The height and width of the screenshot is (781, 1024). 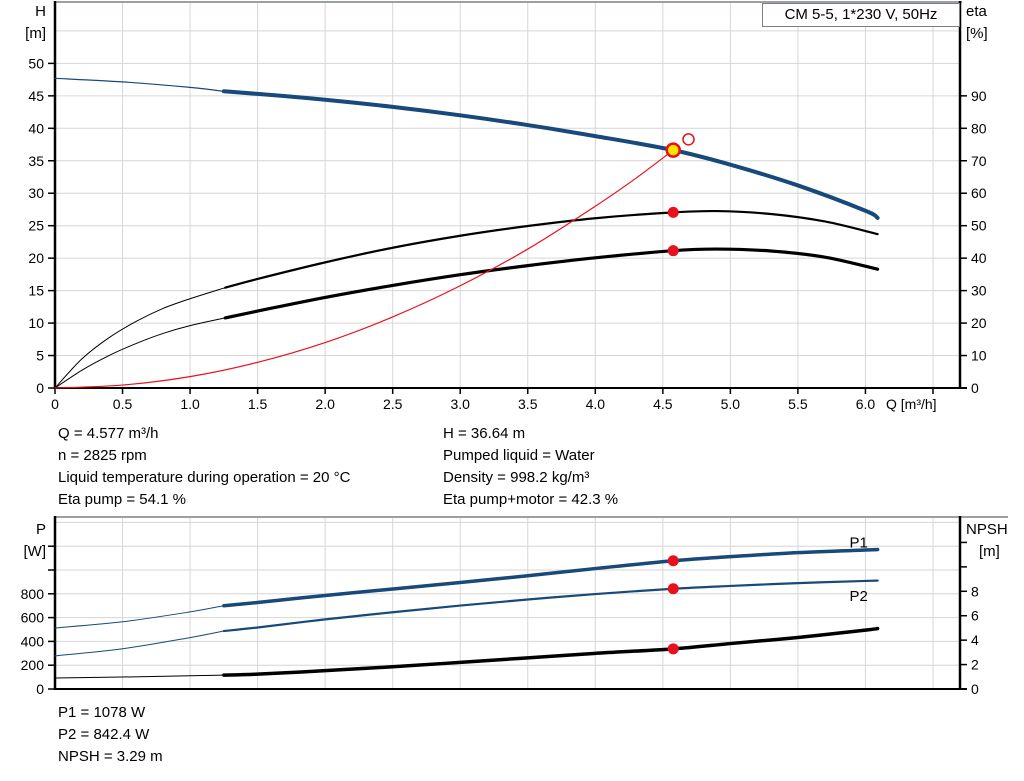 What do you see at coordinates (975, 591) in the screenshot?
I see `right-tick-label: 8` at bounding box center [975, 591].